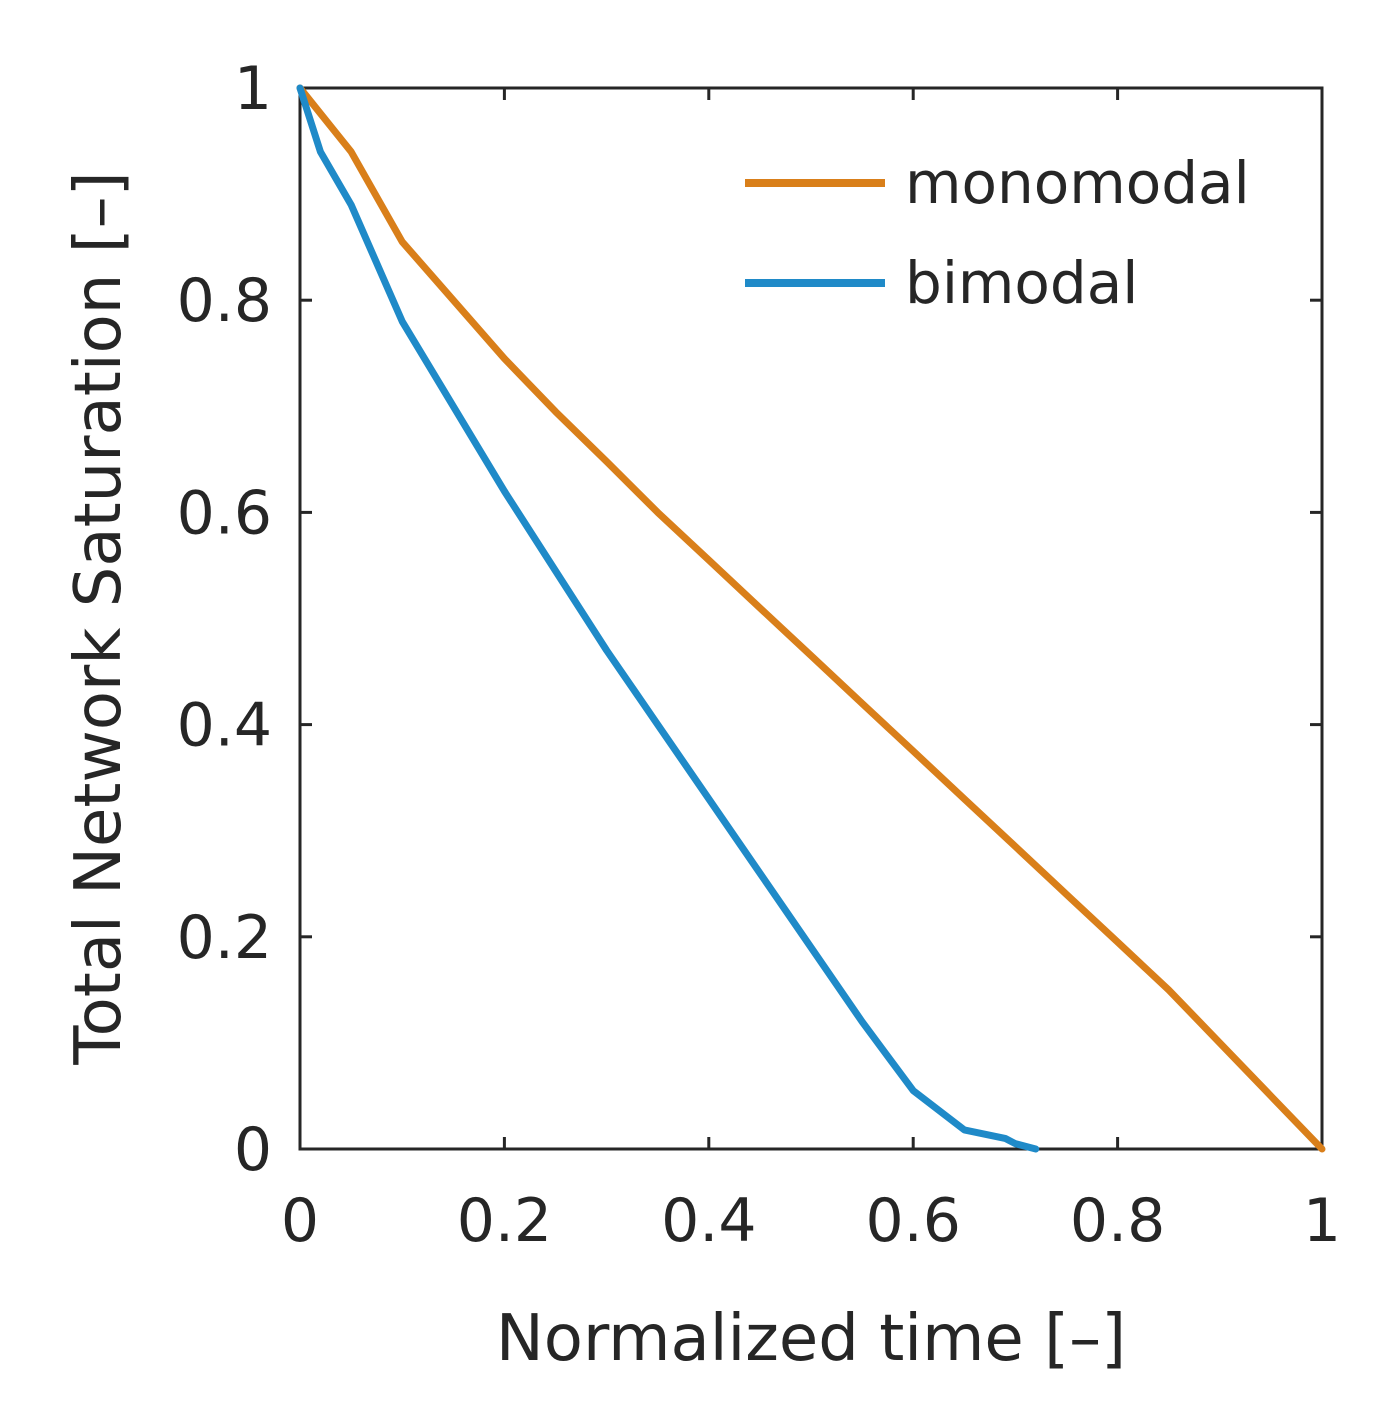 Image resolution: width=1375 pixels, height=1401 pixels. Describe the element at coordinates (253, 1150) in the screenshot. I see `y-tick-label: 0` at that location.